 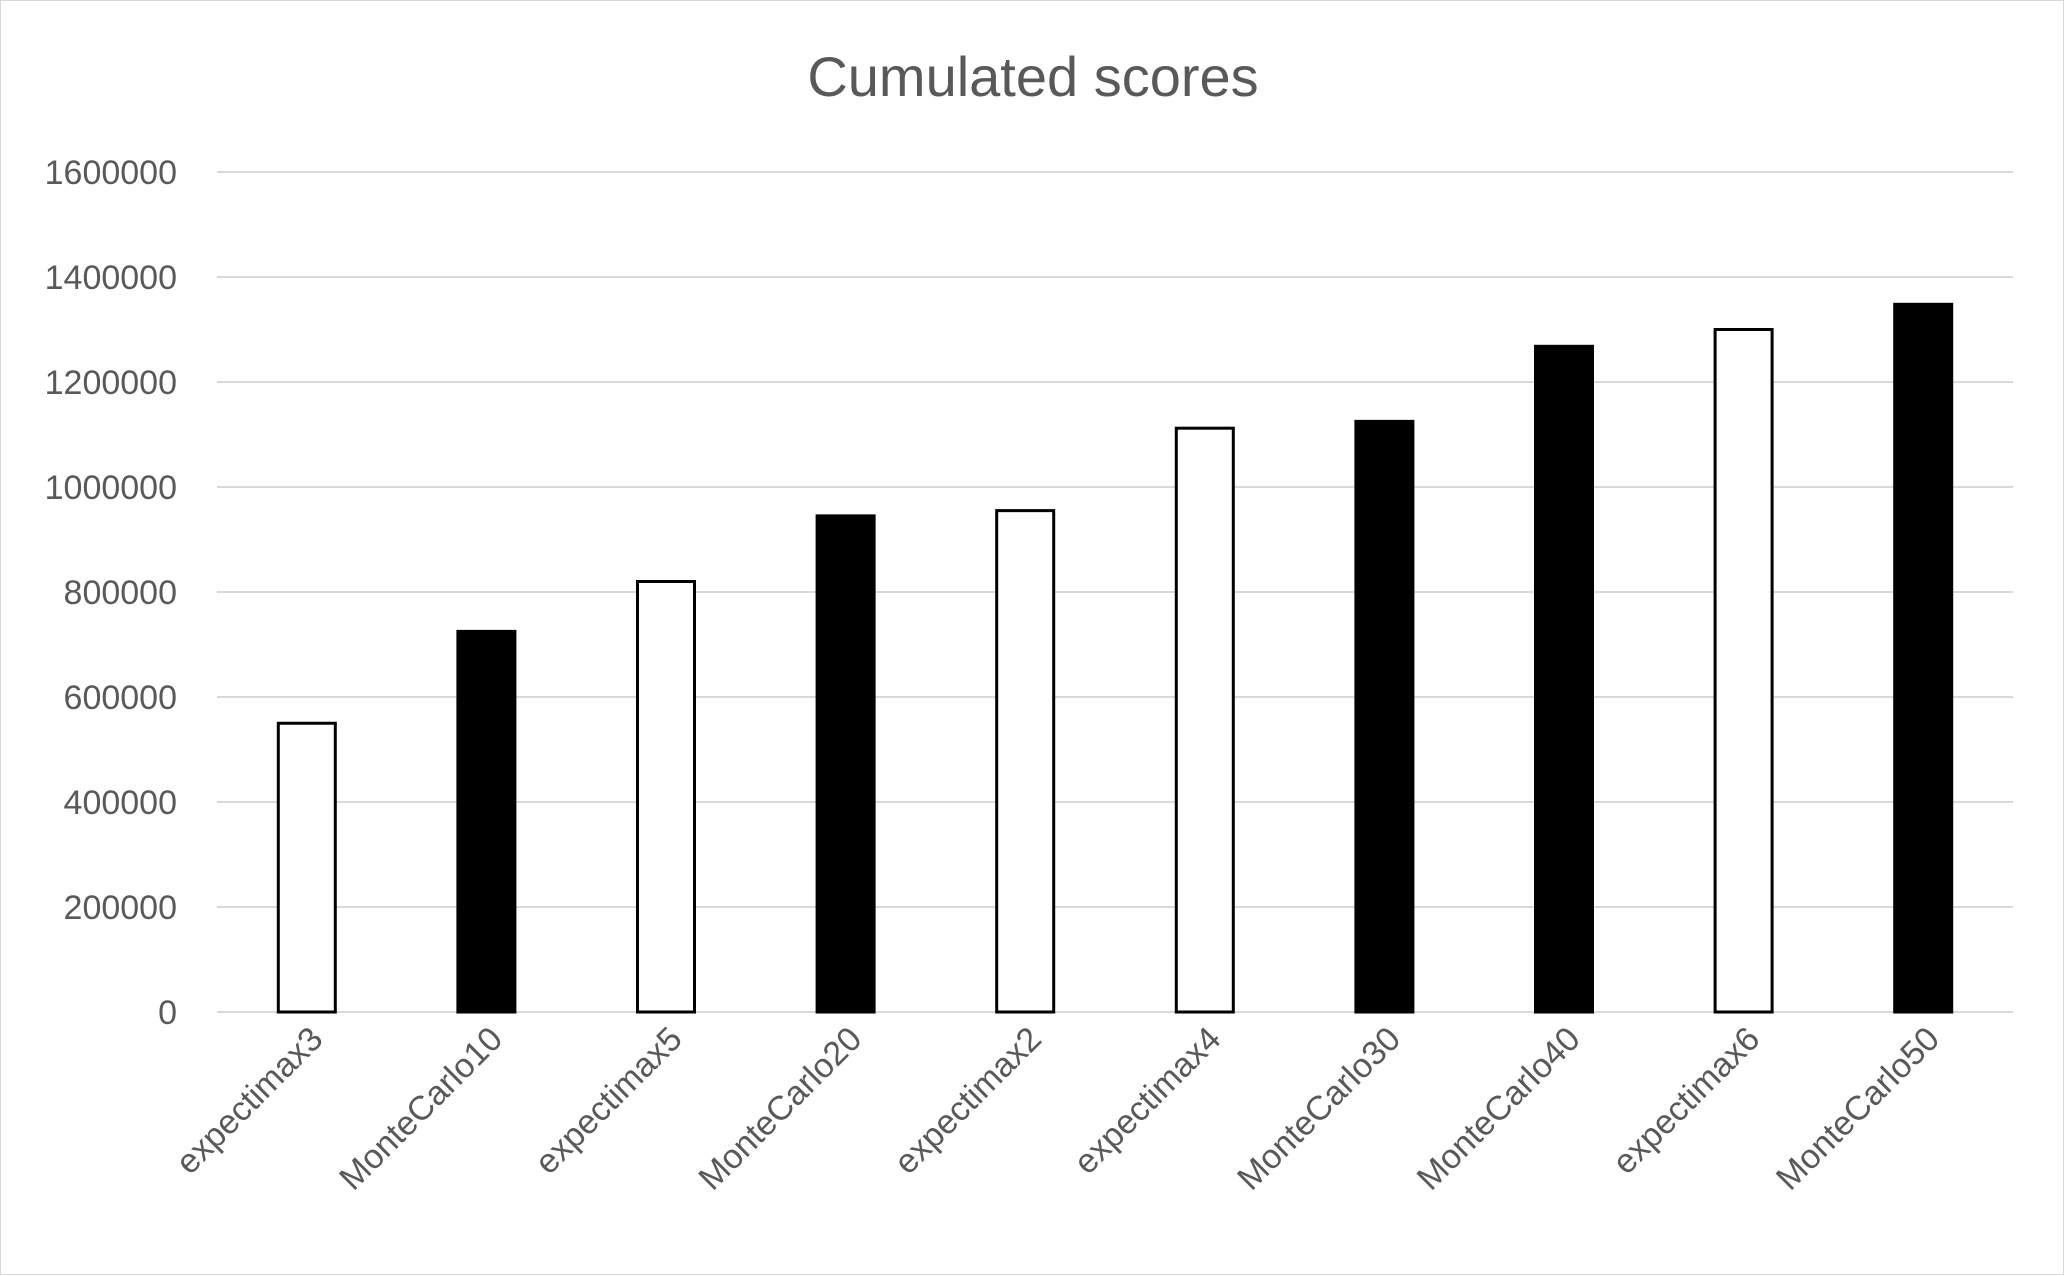 What do you see at coordinates (1204, 720) in the screenshot?
I see `bar-expectimax4` at bounding box center [1204, 720].